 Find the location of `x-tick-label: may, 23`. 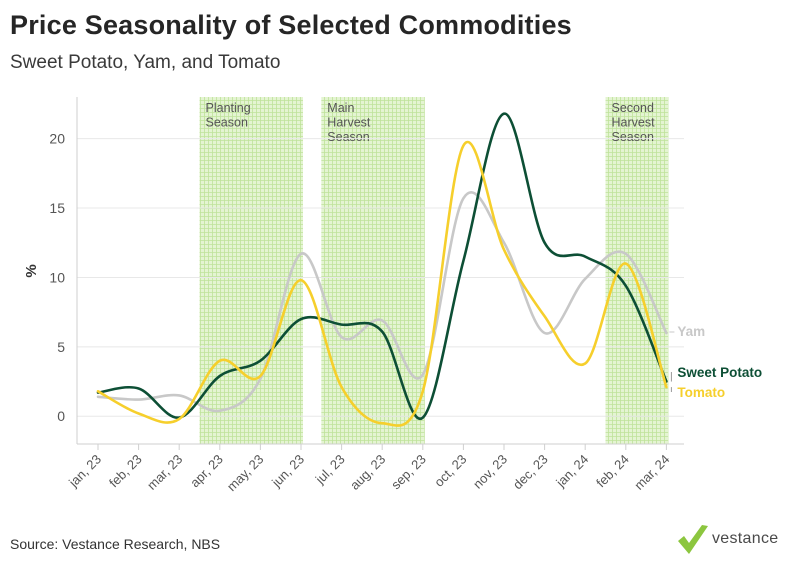

x-tick-label: may, 23 is located at coordinates (245, 473).